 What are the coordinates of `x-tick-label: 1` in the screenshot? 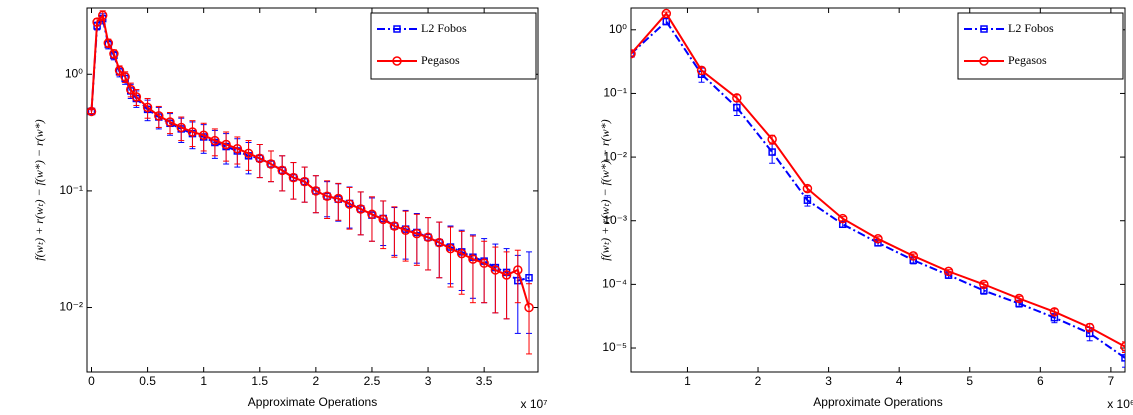 It's located at (203, 381).